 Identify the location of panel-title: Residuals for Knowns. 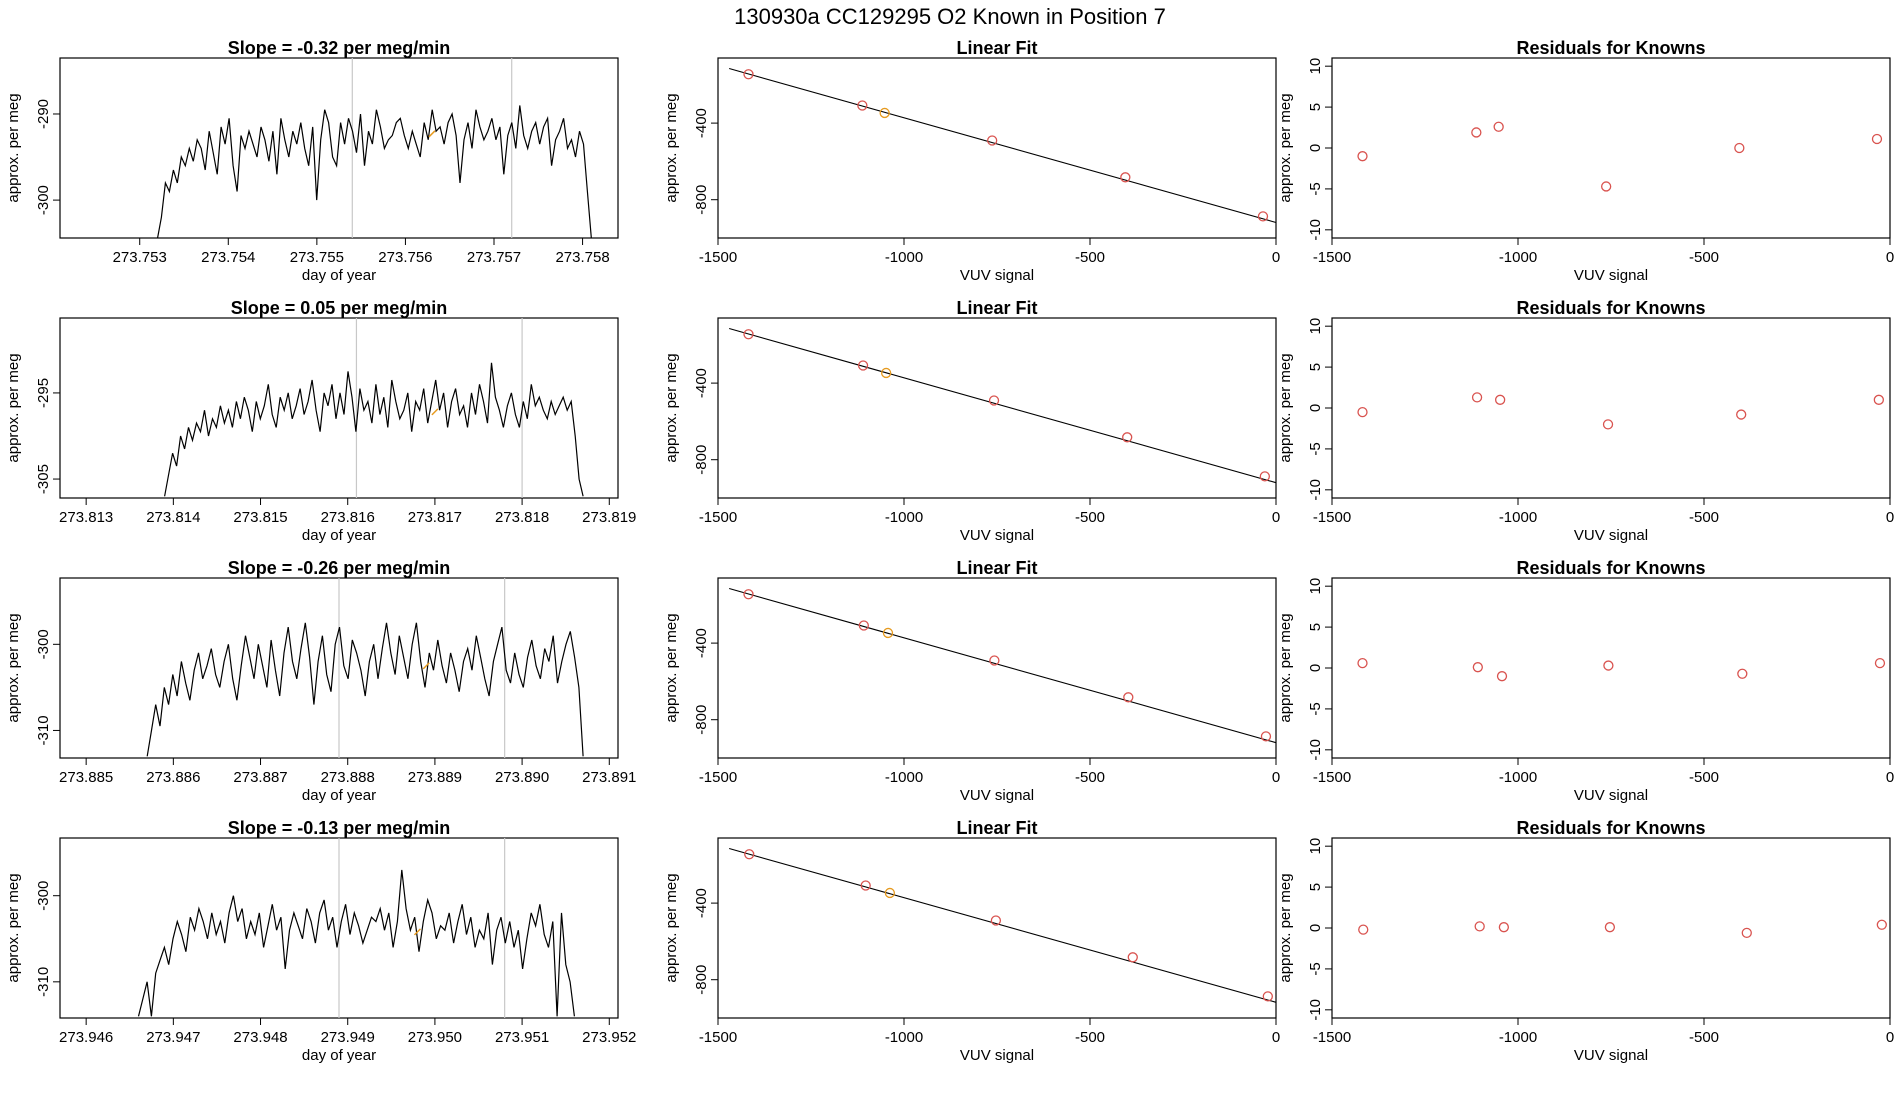
(1610, 48).